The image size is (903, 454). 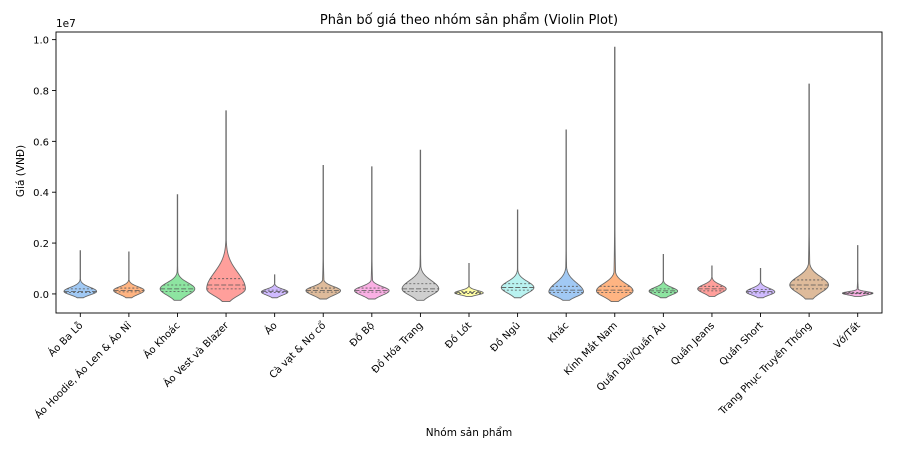 What do you see at coordinates (847, 336) in the screenshot?
I see `x-tick-label: Vớ/Tất` at bounding box center [847, 336].